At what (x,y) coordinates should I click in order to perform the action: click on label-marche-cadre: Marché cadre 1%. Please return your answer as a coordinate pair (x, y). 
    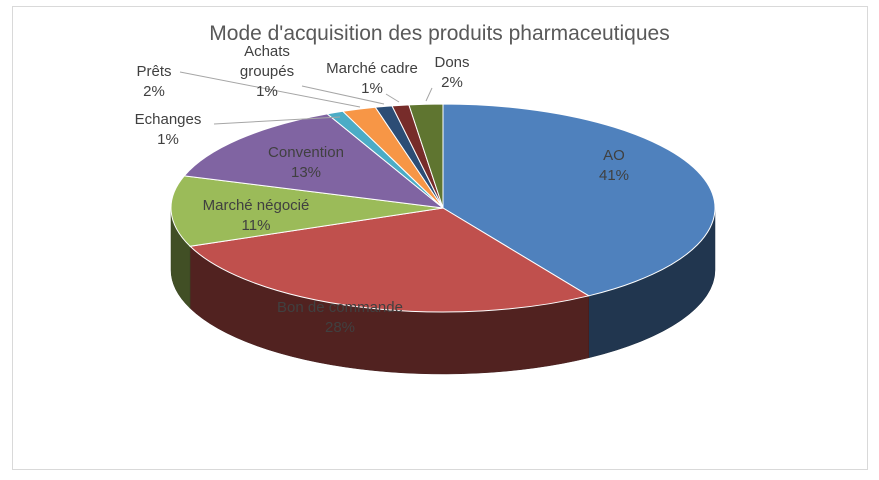
    Looking at the image, I should click on (372, 78).